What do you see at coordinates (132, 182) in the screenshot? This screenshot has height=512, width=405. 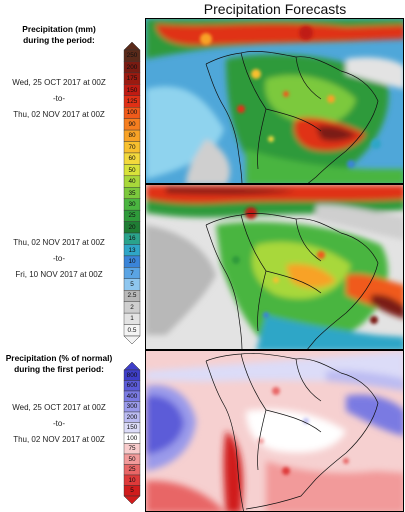 I see `mm-scale-tick-label: 40` at bounding box center [132, 182].